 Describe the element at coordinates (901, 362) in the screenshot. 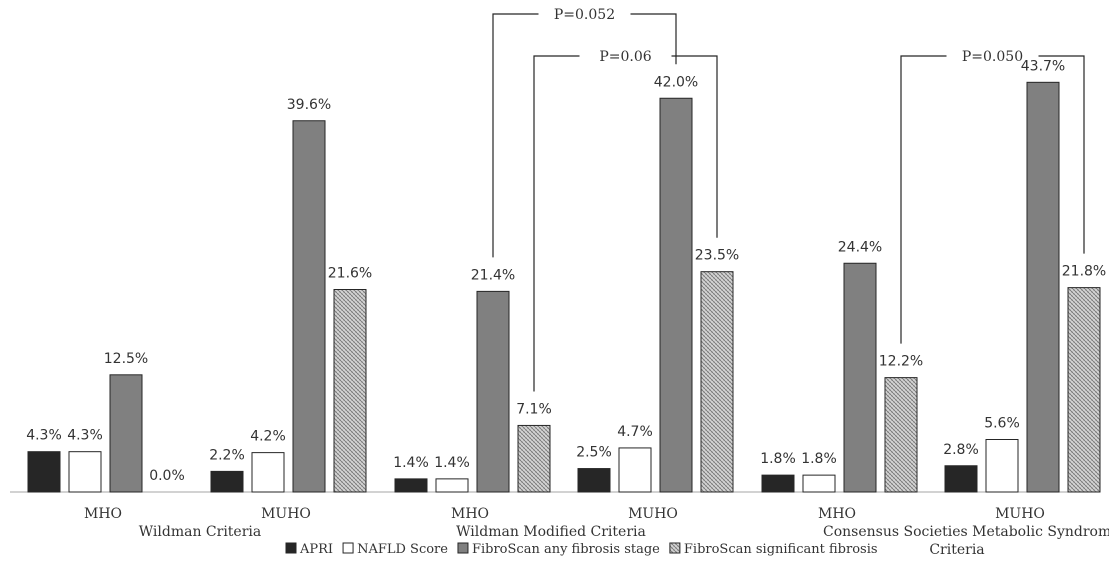

I see `data-label: 12.2%` at that location.